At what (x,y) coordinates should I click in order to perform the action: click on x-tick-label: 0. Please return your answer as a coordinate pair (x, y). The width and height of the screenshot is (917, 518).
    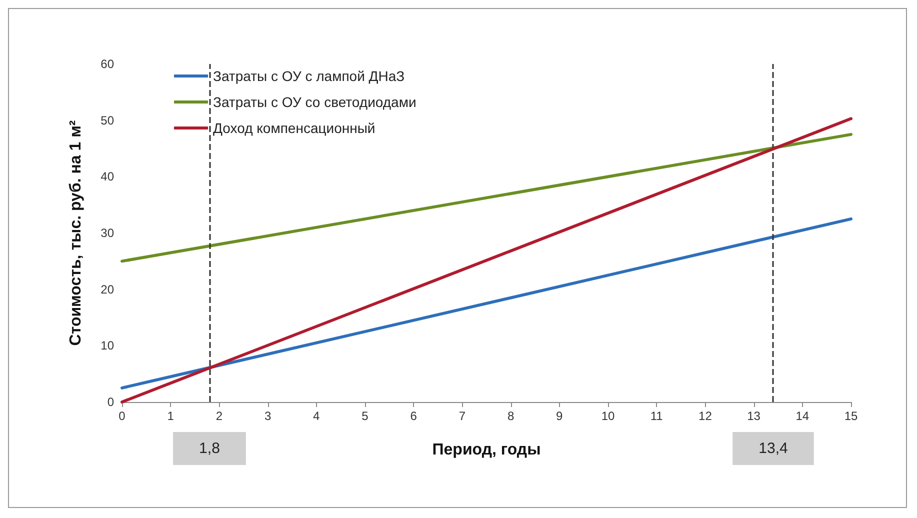
    Looking at the image, I should click on (122, 416).